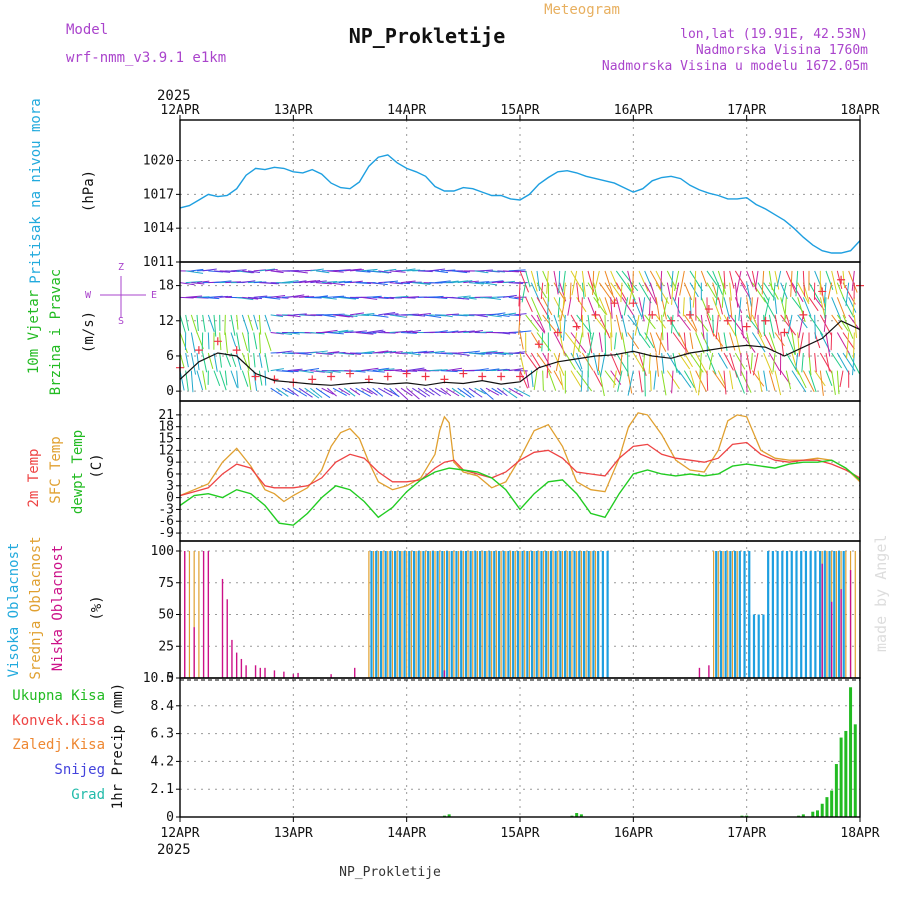 This screenshot has height=904, width=900. I want to click on y-tick-label: 6, so click(170, 356).